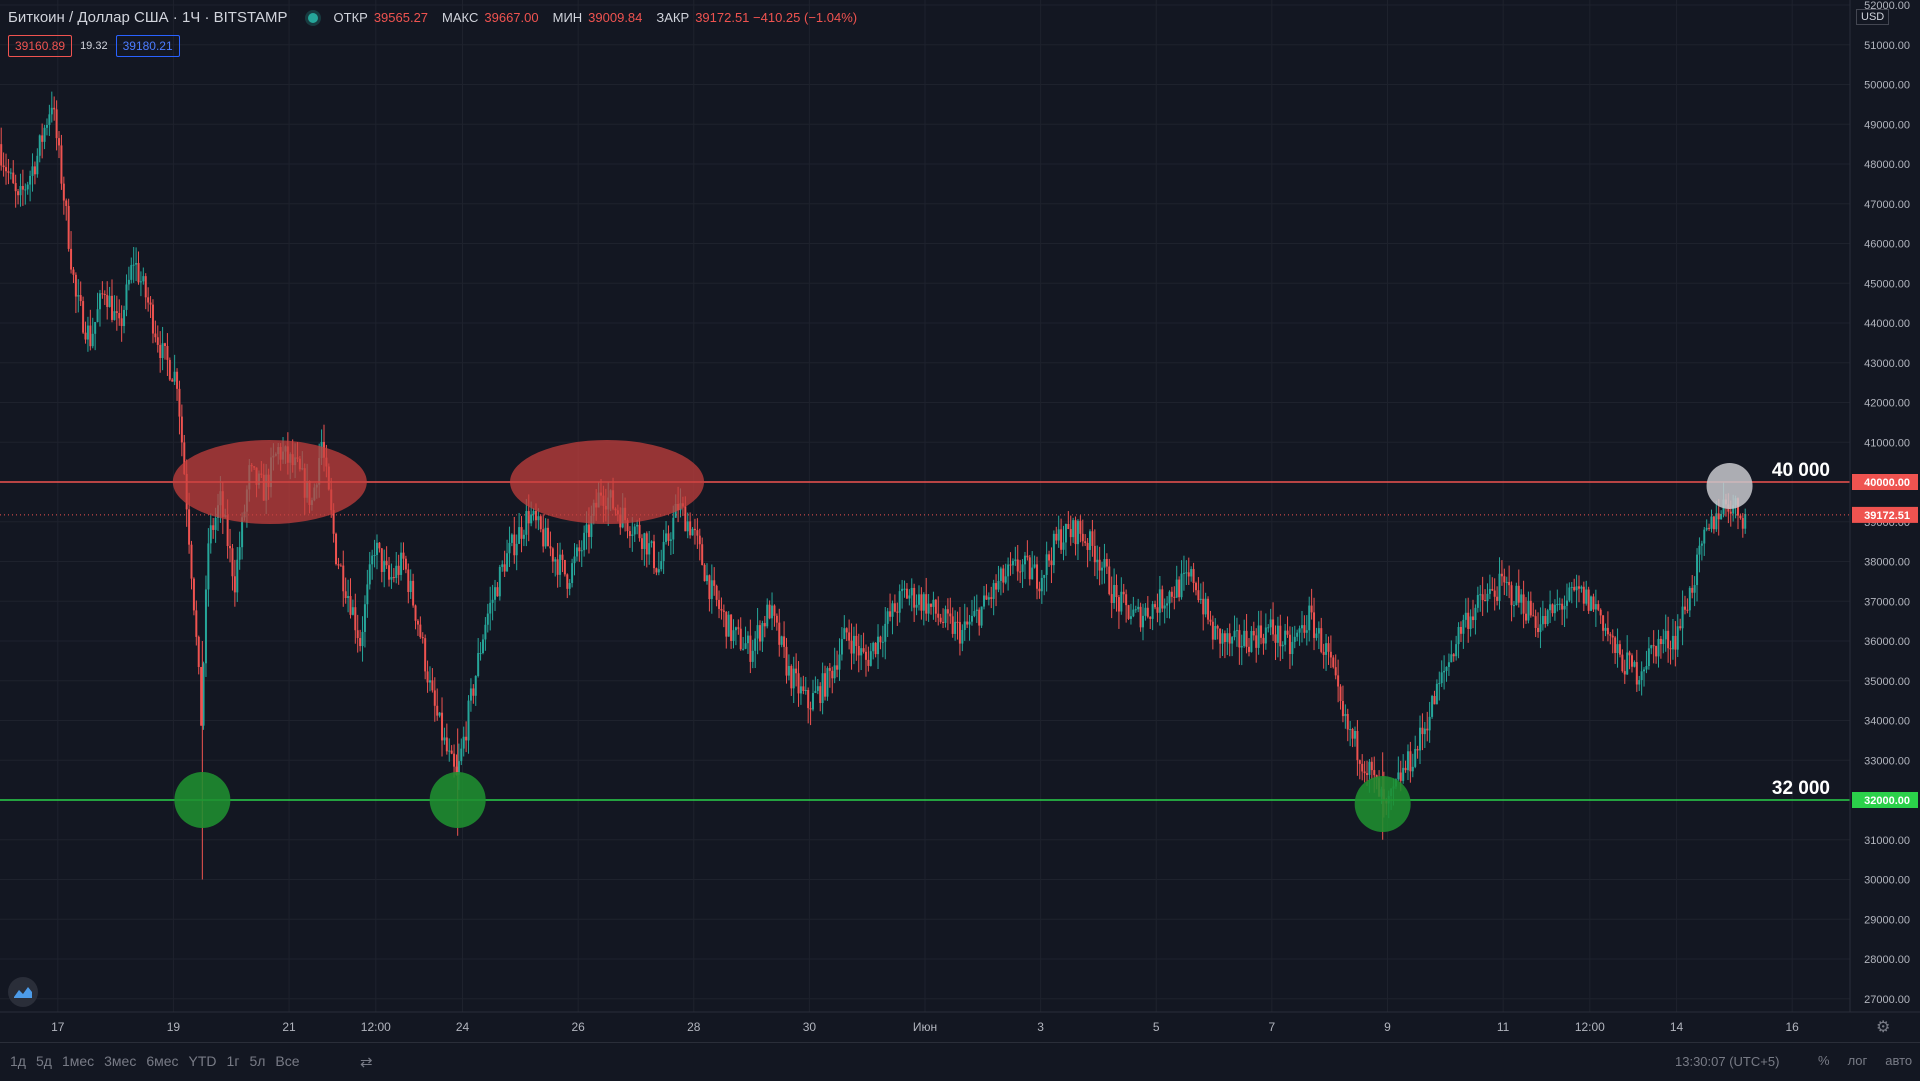  What do you see at coordinates (257, 1061) in the screenshot?
I see `range-5y: 5л` at bounding box center [257, 1061].